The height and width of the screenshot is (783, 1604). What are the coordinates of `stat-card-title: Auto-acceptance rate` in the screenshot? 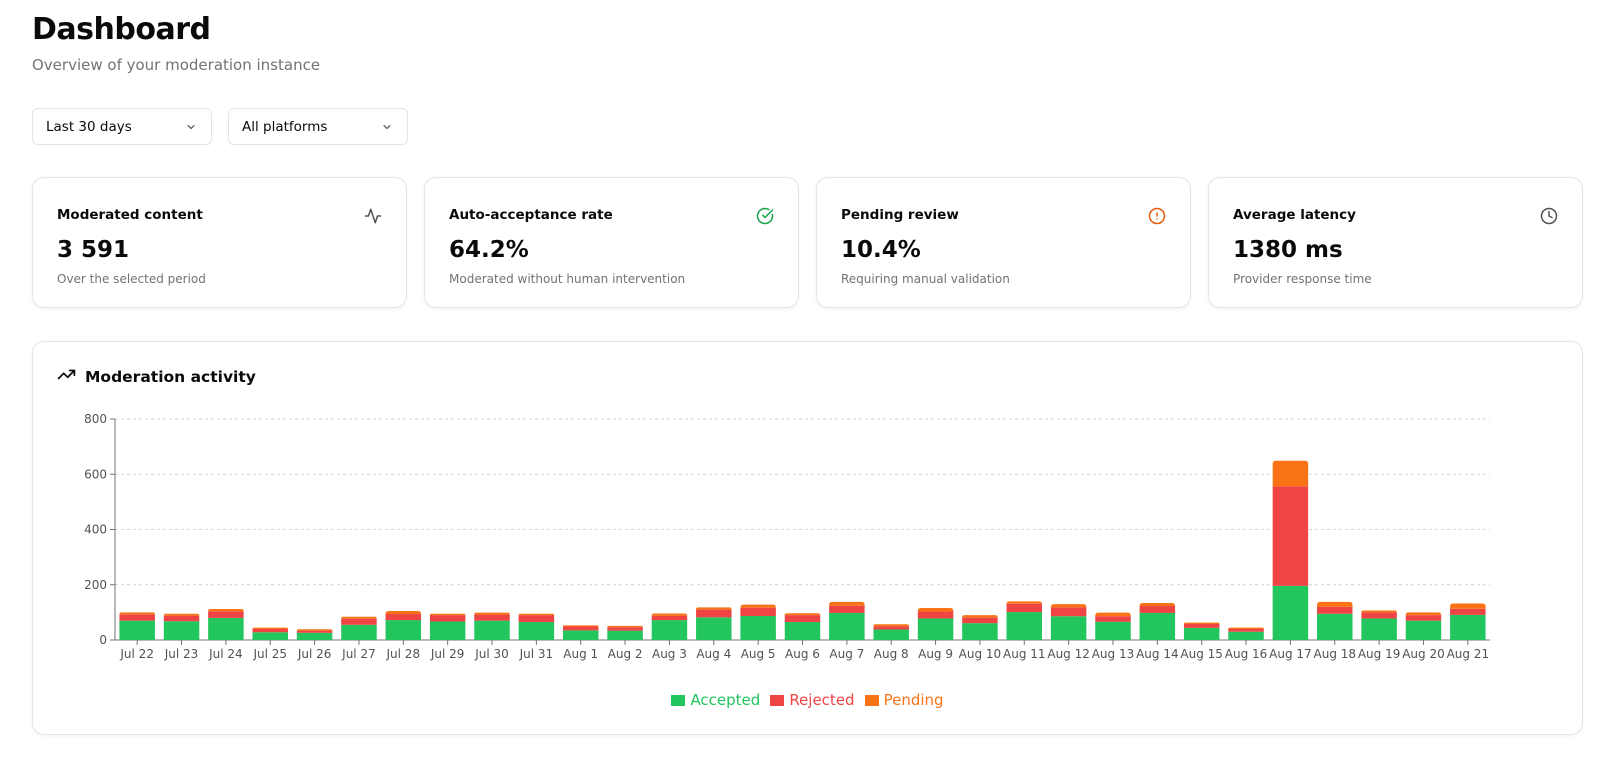 It's located at (531, 215).